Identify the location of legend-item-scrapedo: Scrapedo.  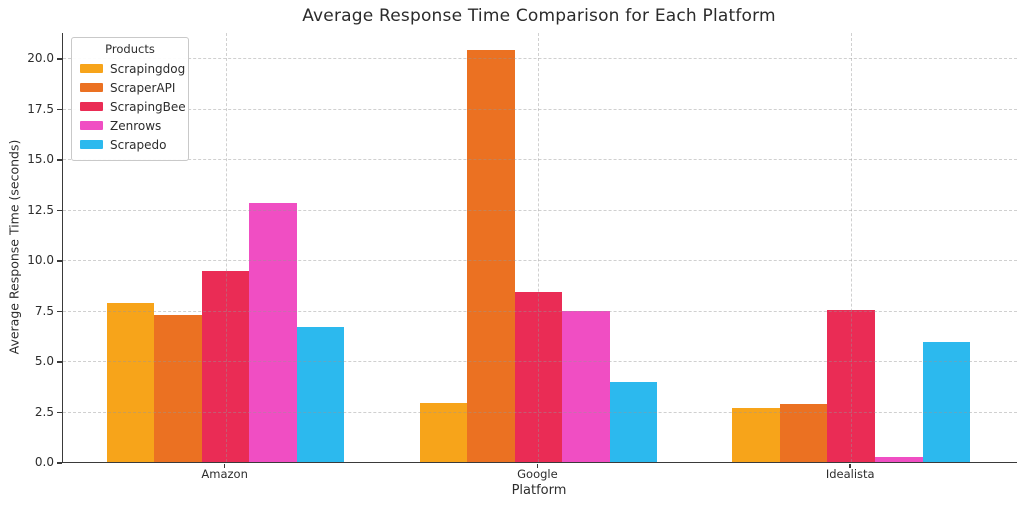
(130, 144).